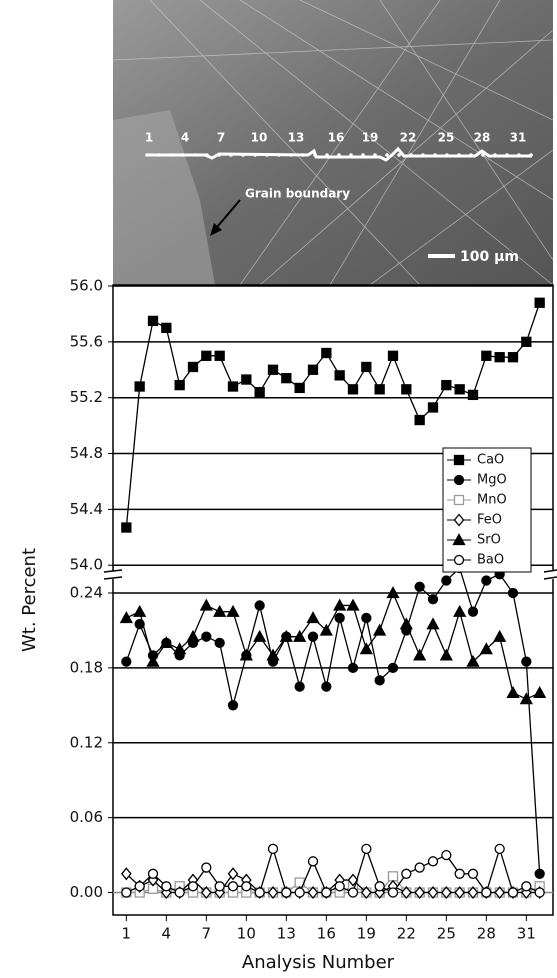 This screenshot has height=978, width=557. Describe the element at coordinates (446, 934) in the screenshot. I see `x-tick-label: 25` at that location.